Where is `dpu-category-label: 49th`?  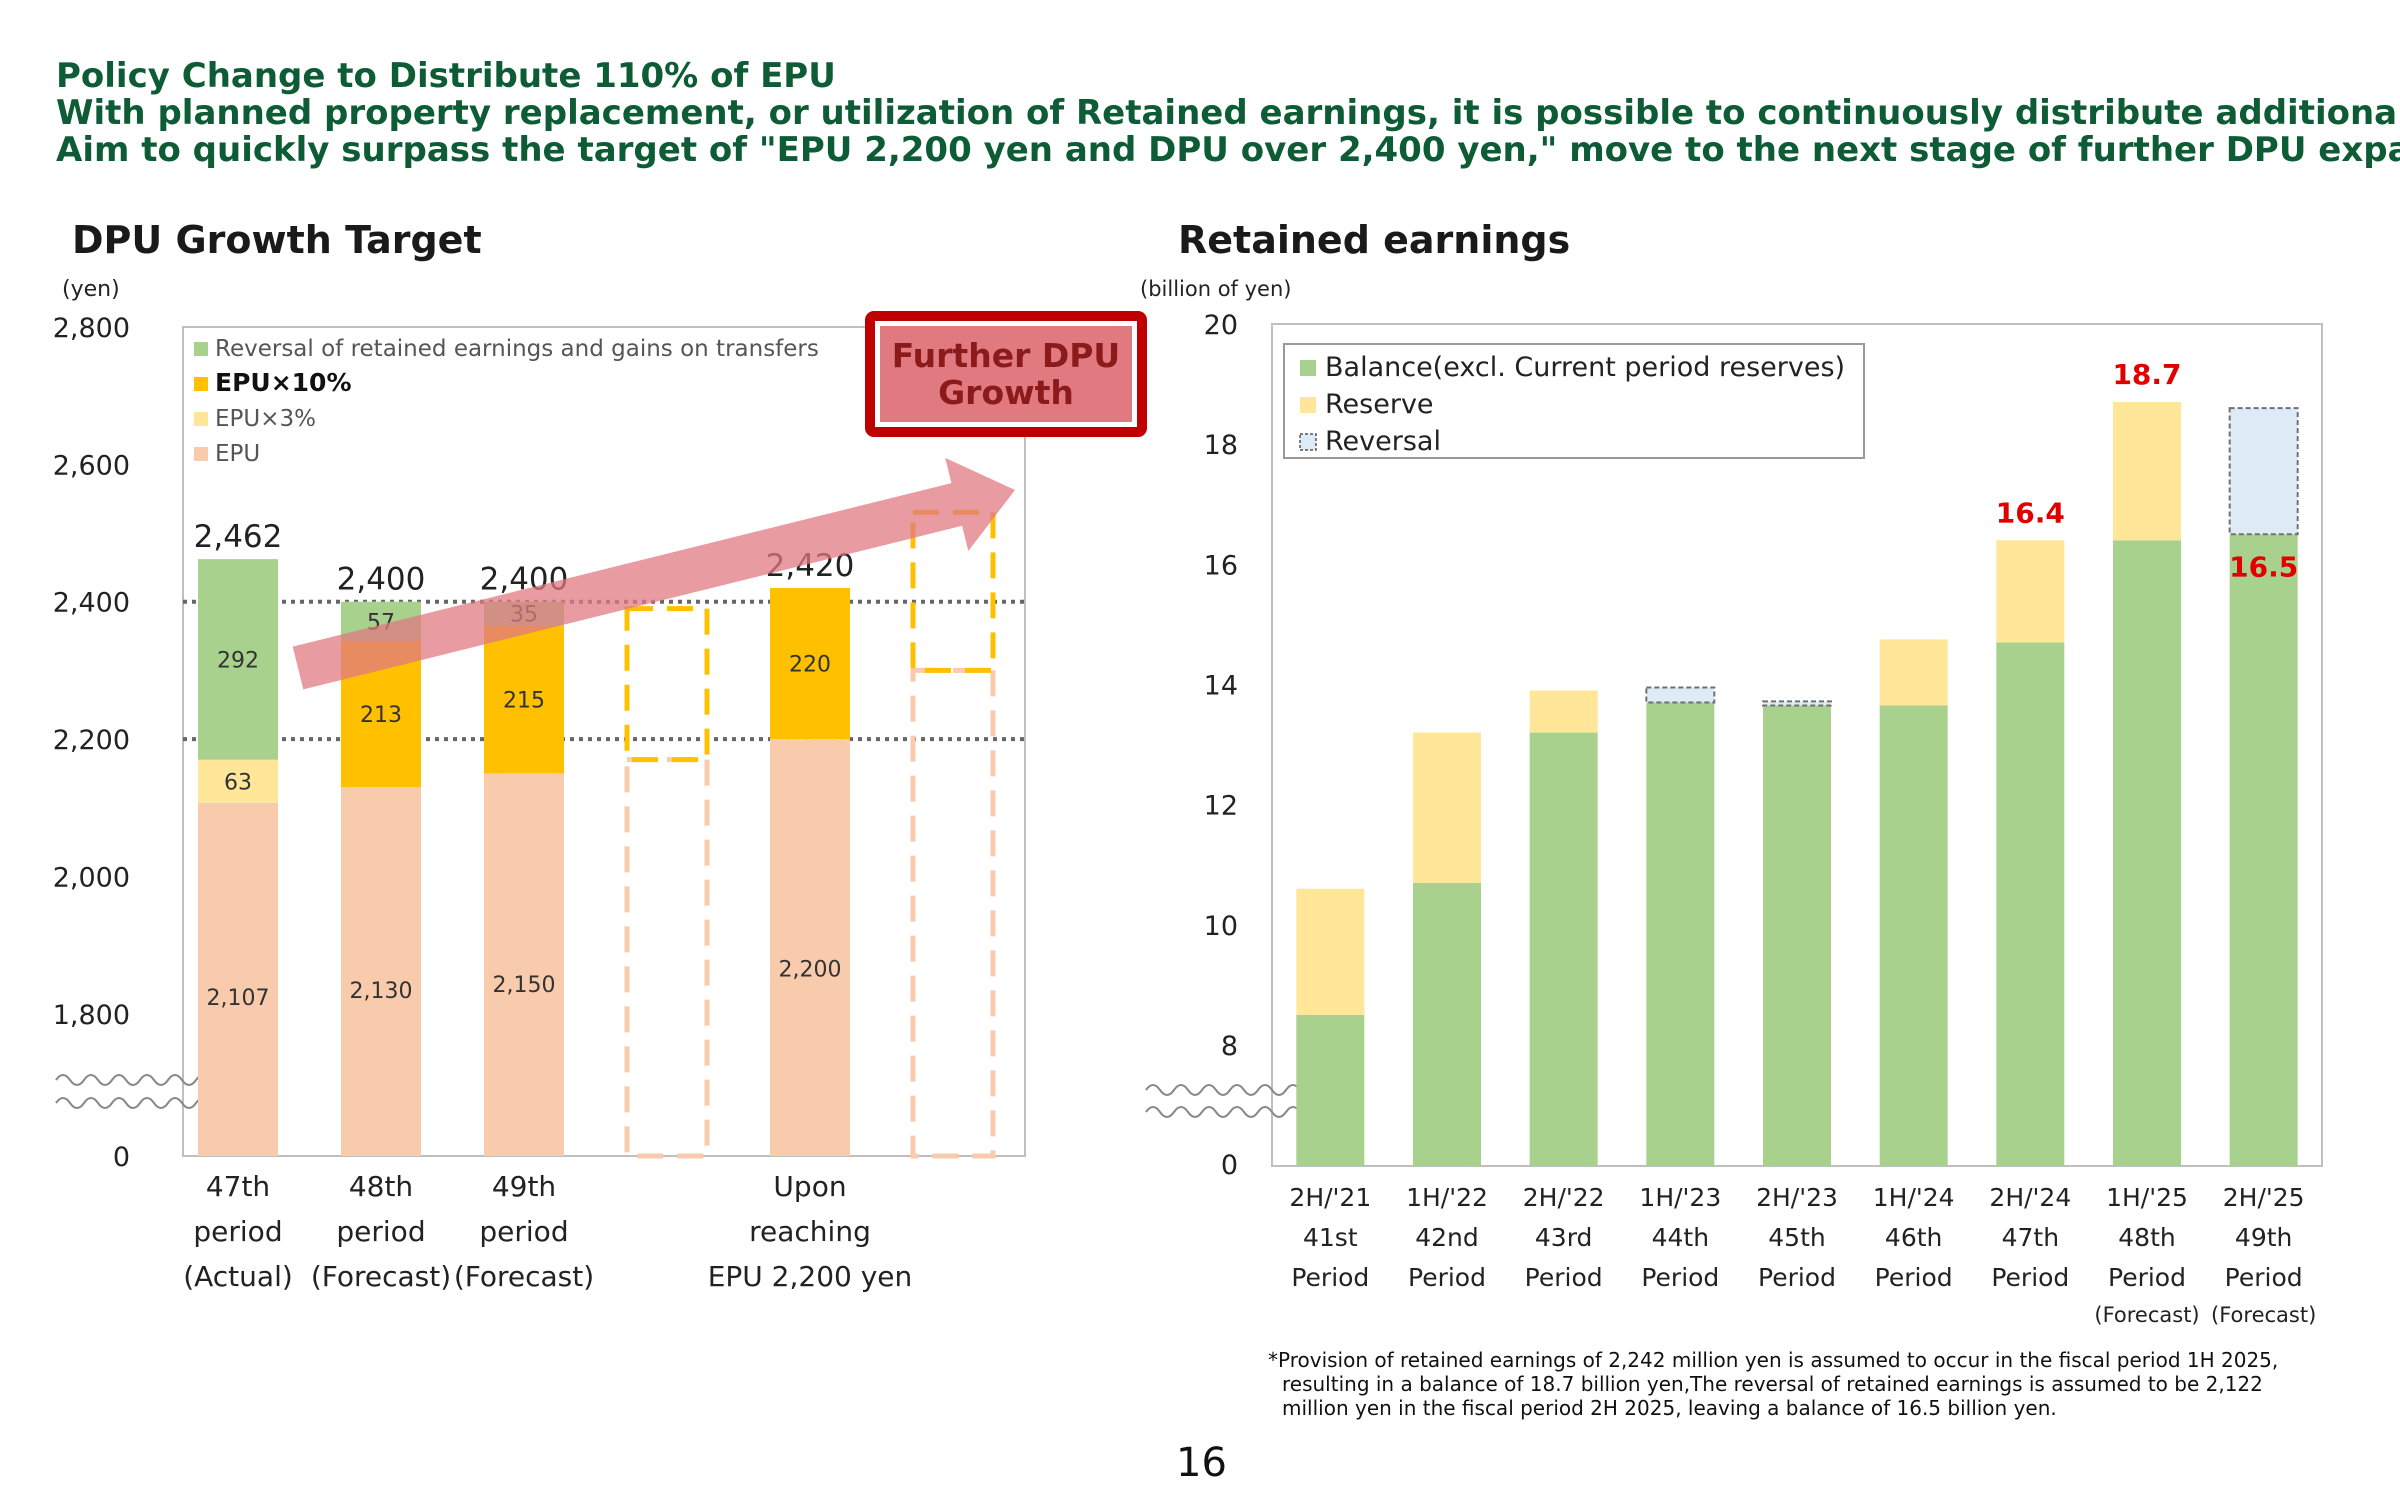
dpu-category-label: 49th is located at coordinates (524, 1186).